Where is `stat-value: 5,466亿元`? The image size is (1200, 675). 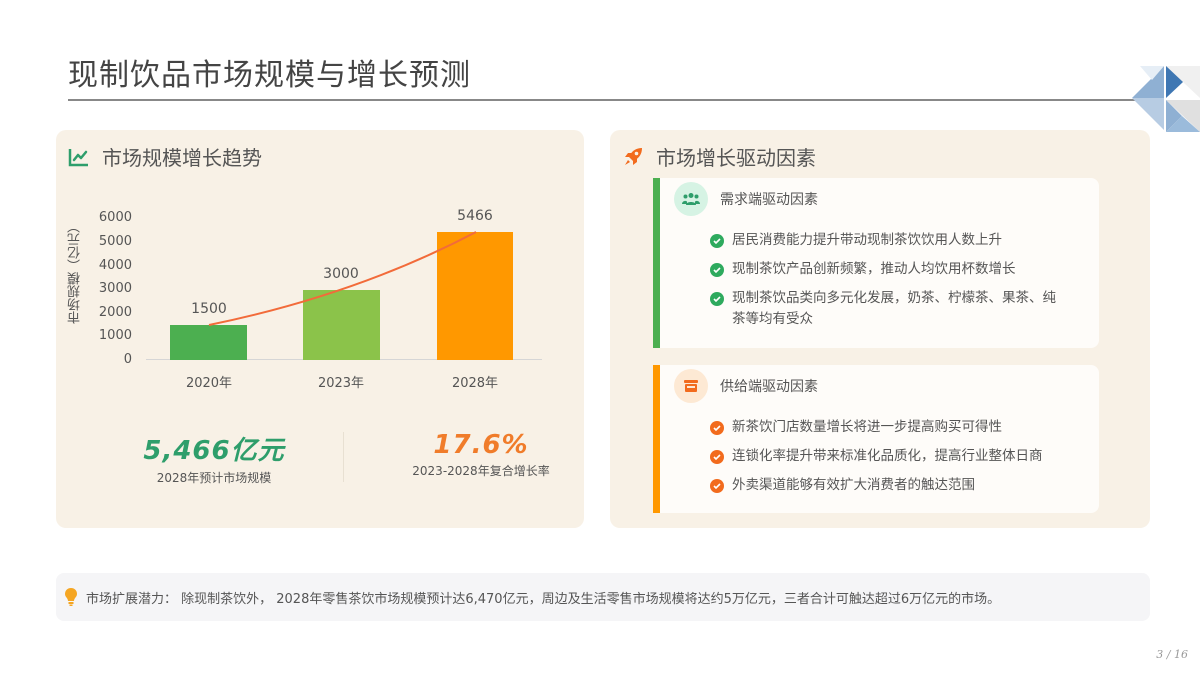 stat-value: 5,466亿元 is located at coordinates (214, 451).